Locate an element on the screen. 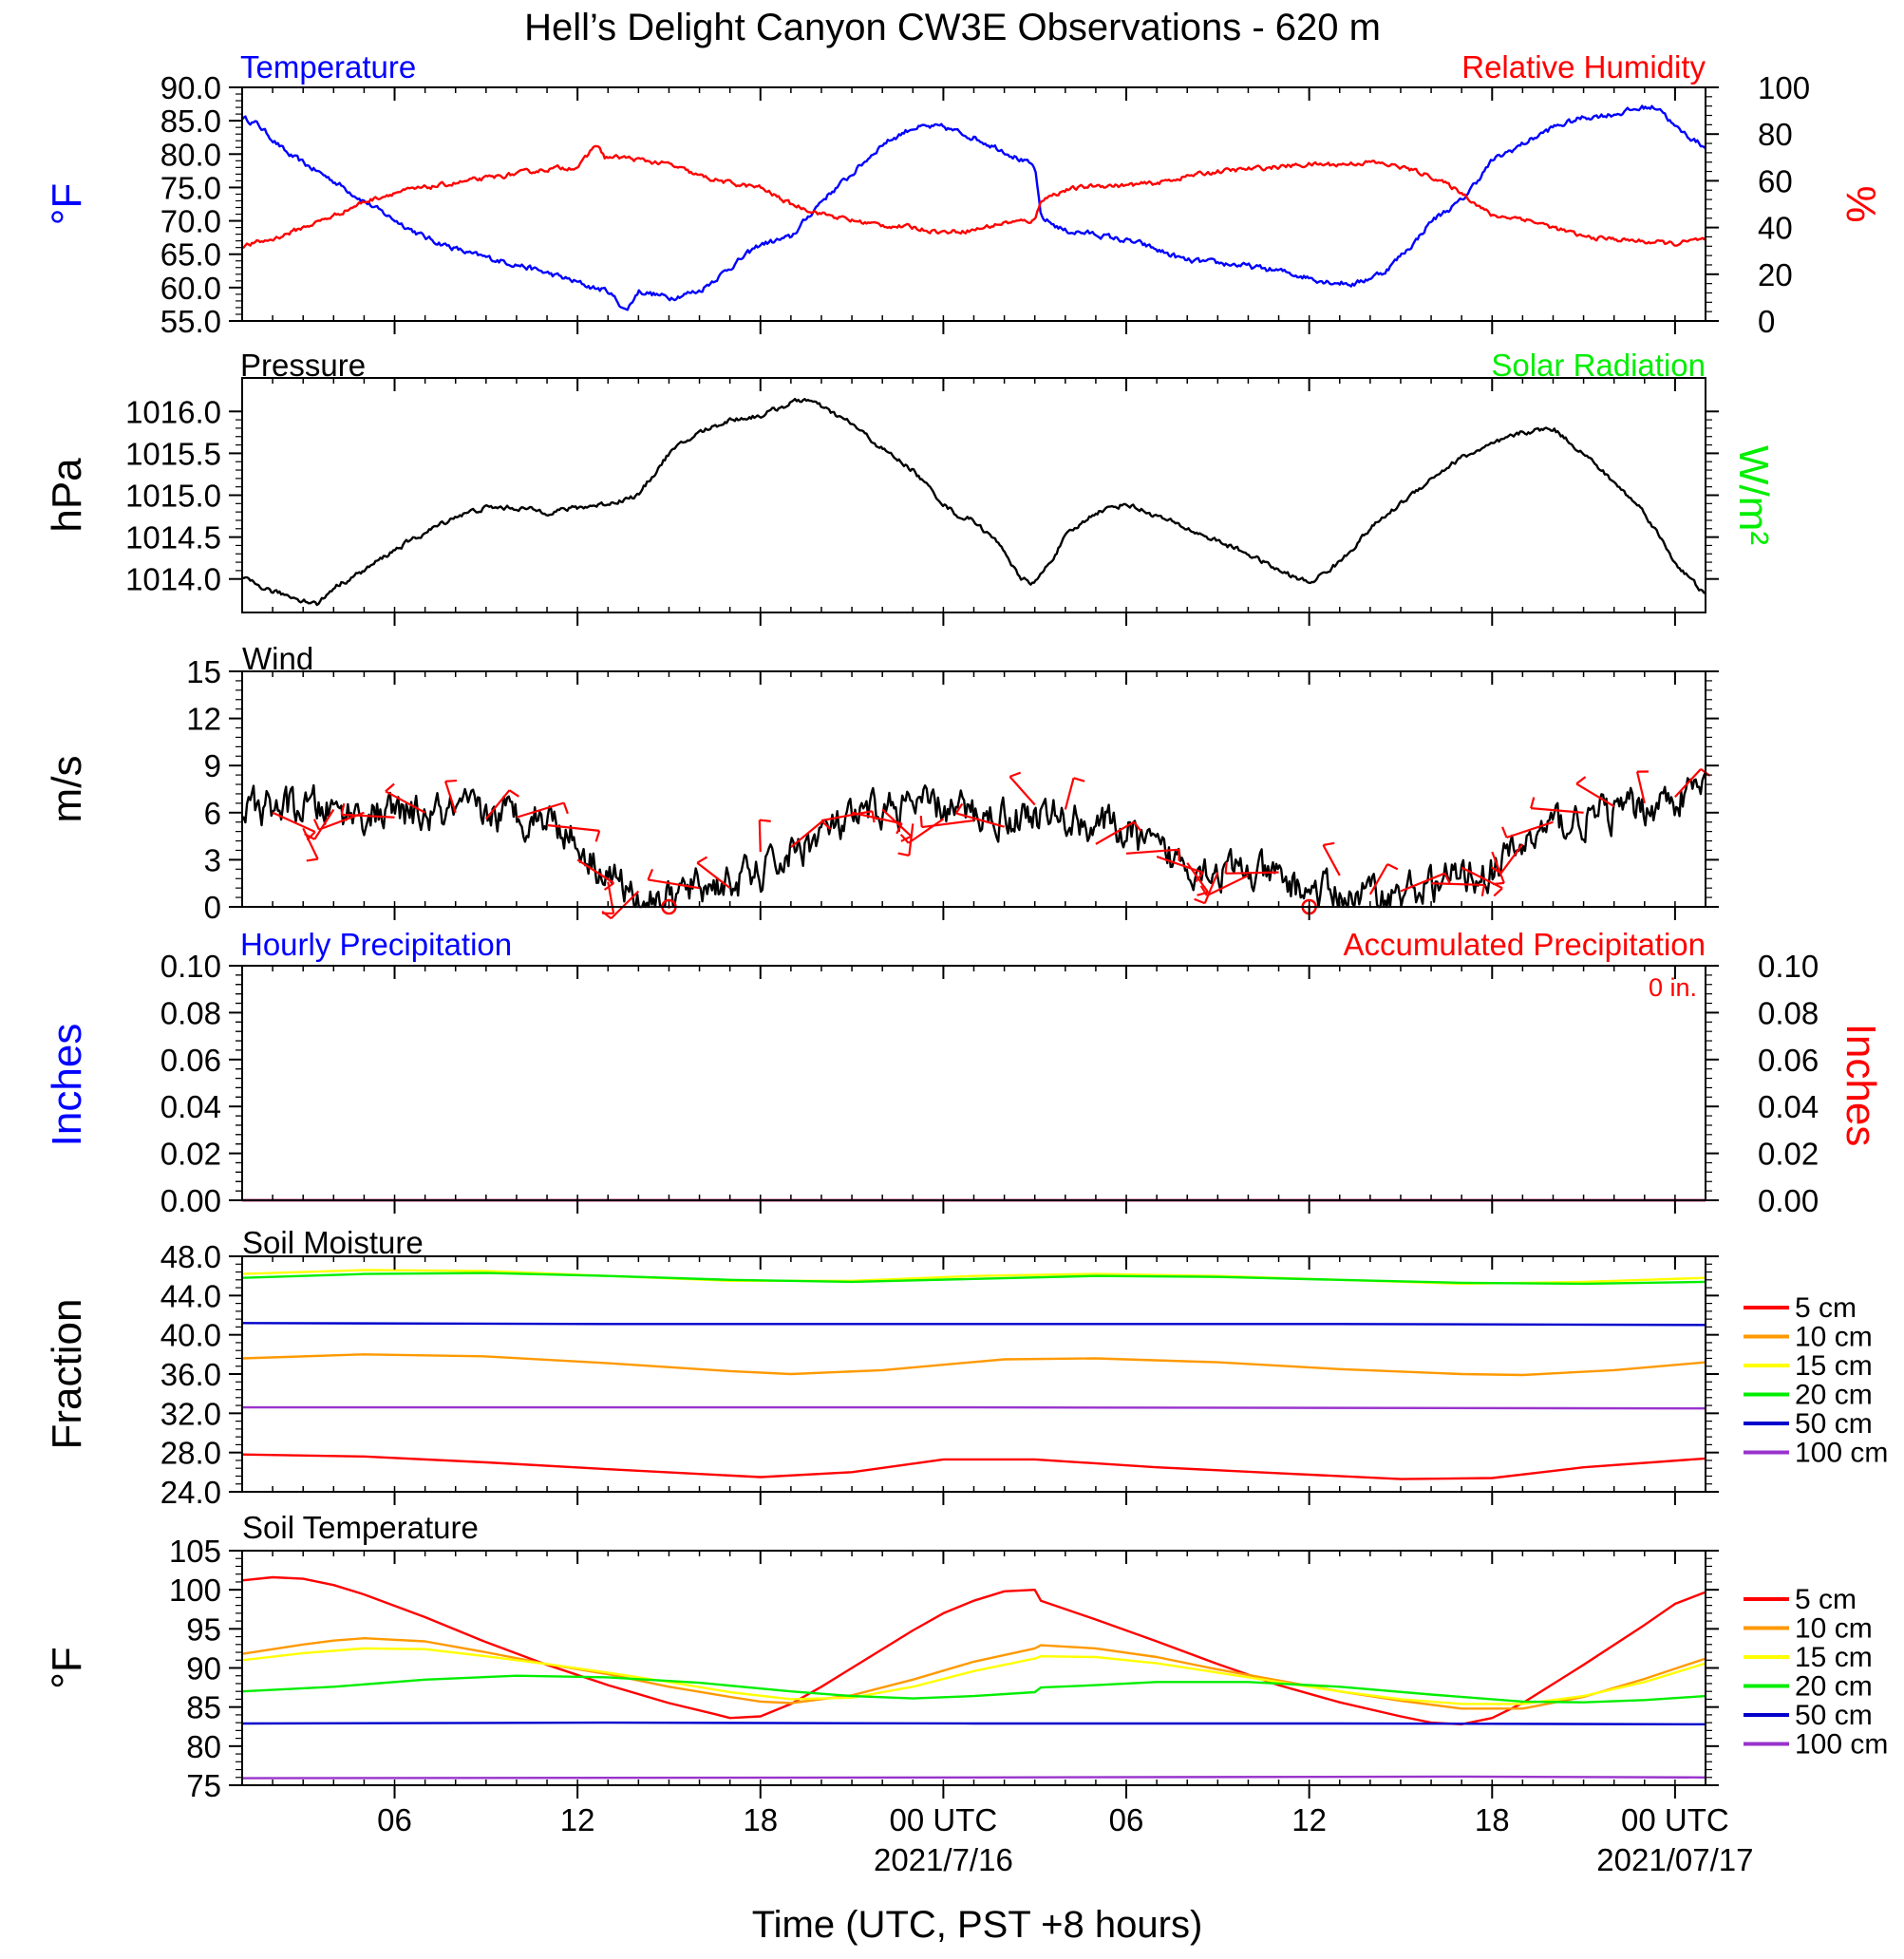 The image size is (1904, 1959). y-tick-label: 48.0 is located at coordinates (191, 1256).